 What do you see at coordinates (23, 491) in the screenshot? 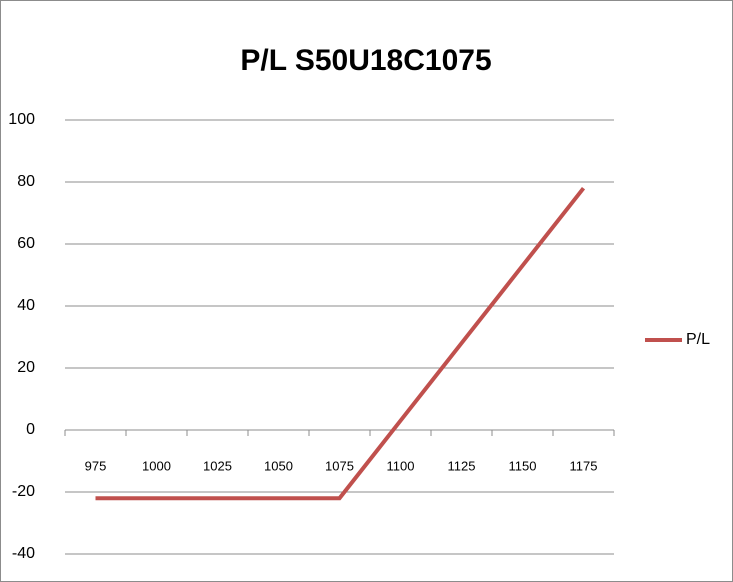
I see `y-tick-label: -20` at bounding box center [23, 491].